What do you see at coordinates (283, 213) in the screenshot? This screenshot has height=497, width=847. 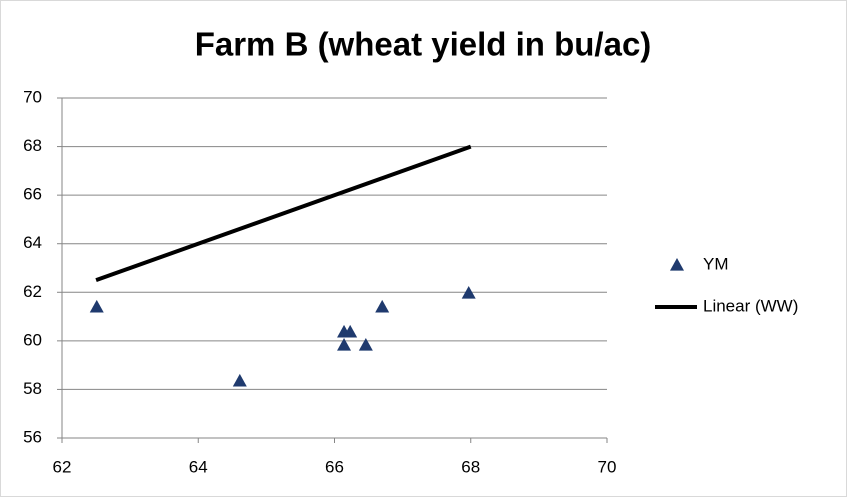 I see `trend-line` at bounding box center [283, 213].